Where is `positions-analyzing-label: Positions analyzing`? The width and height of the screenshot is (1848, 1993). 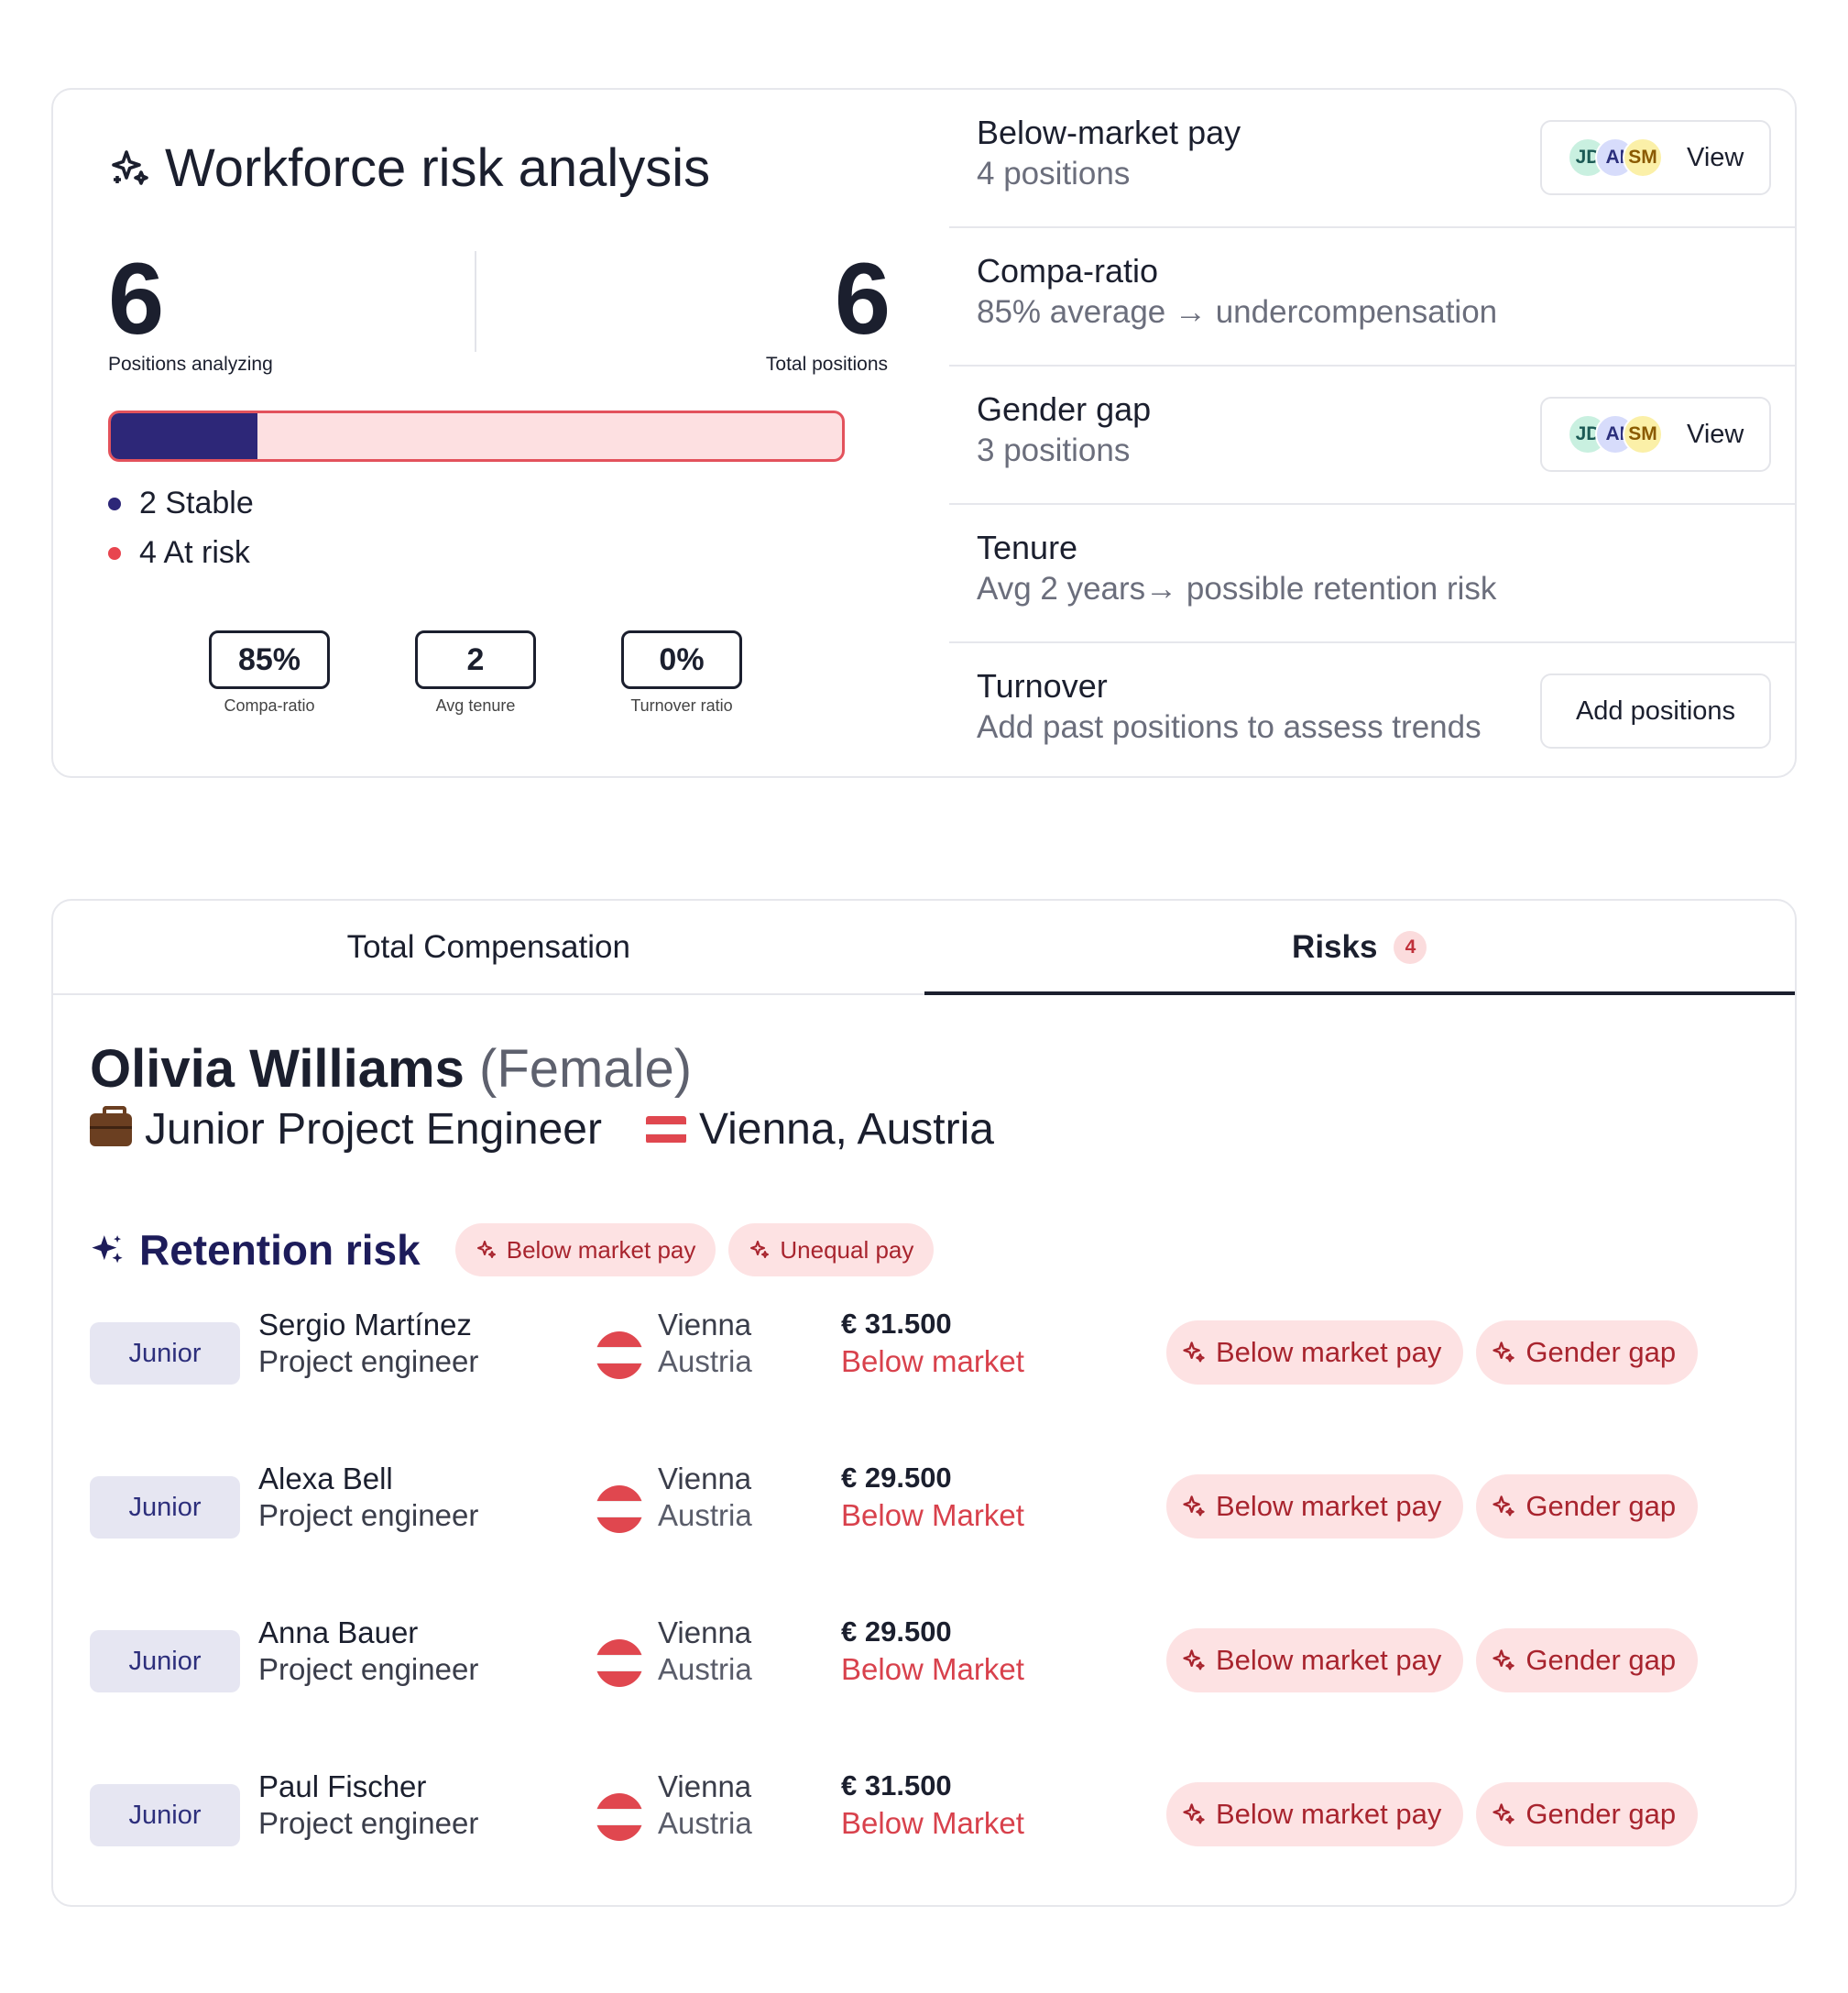
positions-analyzing-label: Positions analyzing is located at coordinates (190, 364).